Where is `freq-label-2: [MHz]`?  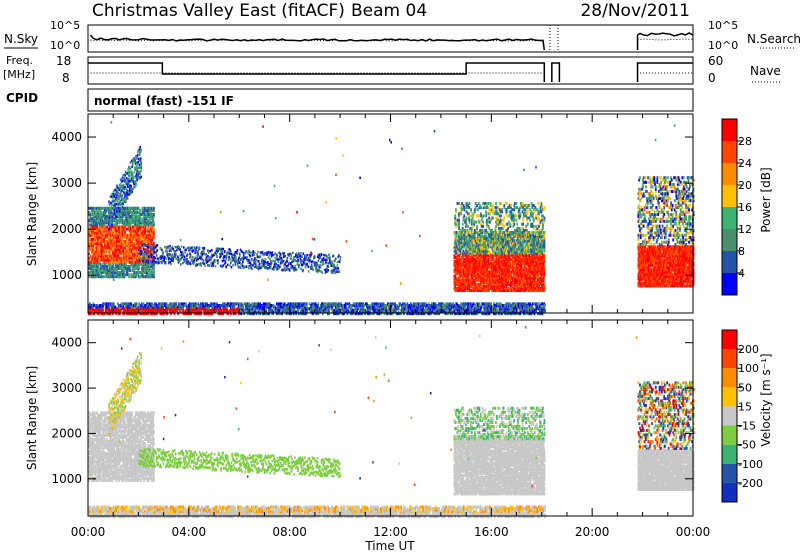
freq-label-2: [MHz] is located at coordinates (19, 74).